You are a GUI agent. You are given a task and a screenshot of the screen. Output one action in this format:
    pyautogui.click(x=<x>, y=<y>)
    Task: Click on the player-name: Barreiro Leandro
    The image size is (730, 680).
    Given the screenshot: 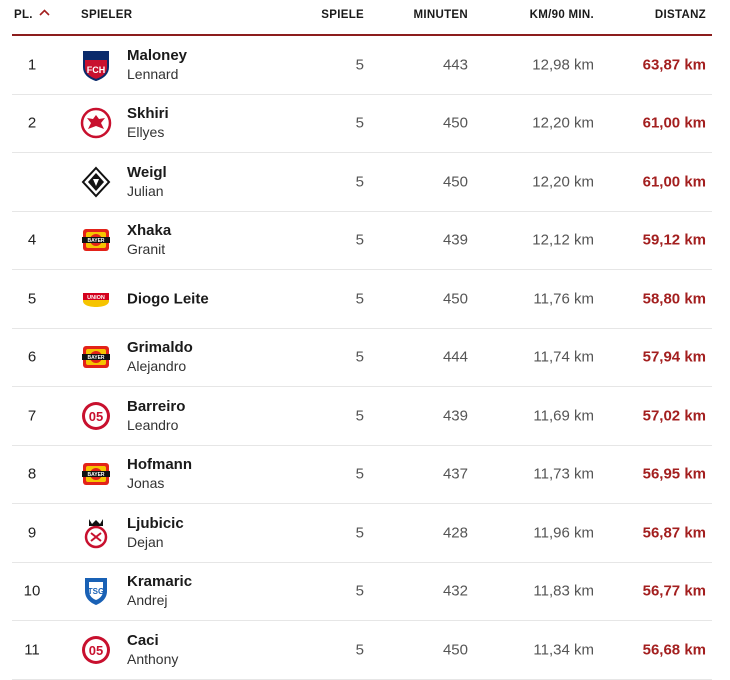 What is the action you would take?
    pyautogui.click(x=156, y=416)
    